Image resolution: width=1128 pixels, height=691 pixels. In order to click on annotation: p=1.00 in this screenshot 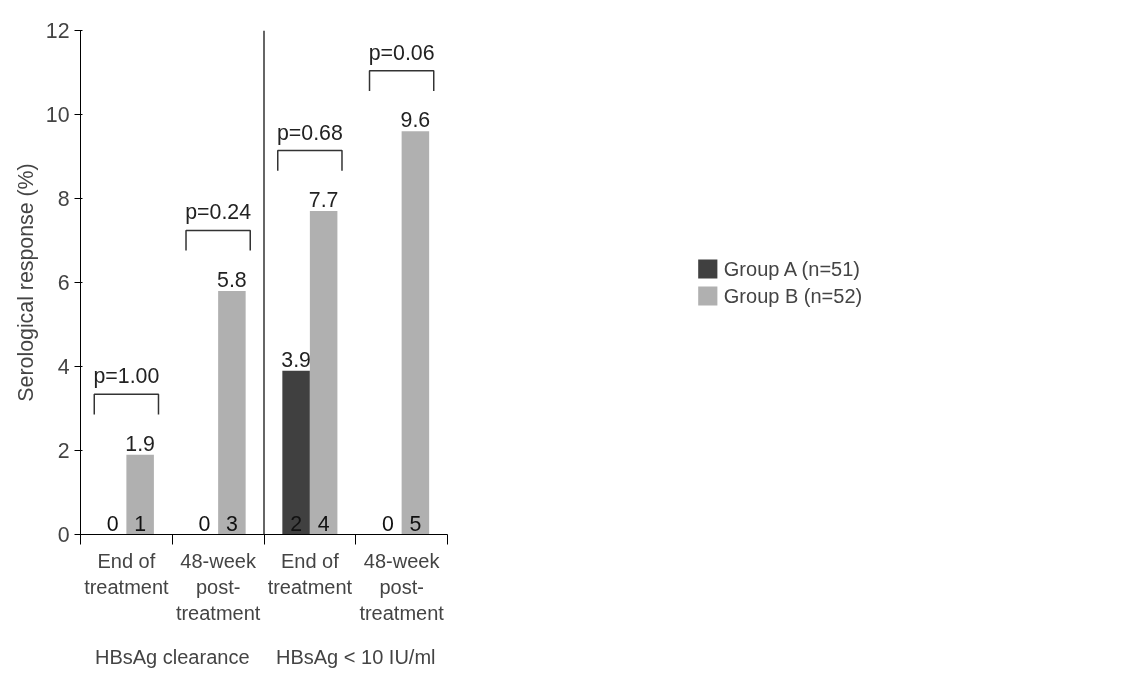, I will do `click(126, 376)`.